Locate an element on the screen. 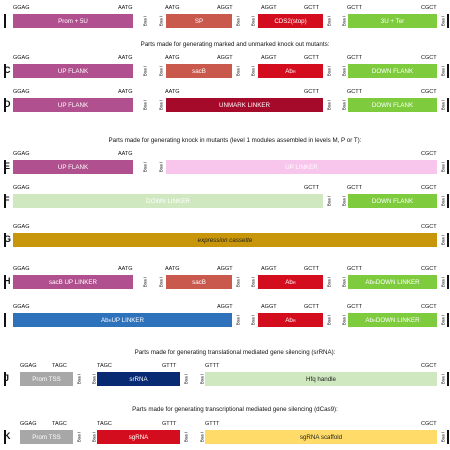  part-segment: UP FLANK is located at coordinates (73, 71).